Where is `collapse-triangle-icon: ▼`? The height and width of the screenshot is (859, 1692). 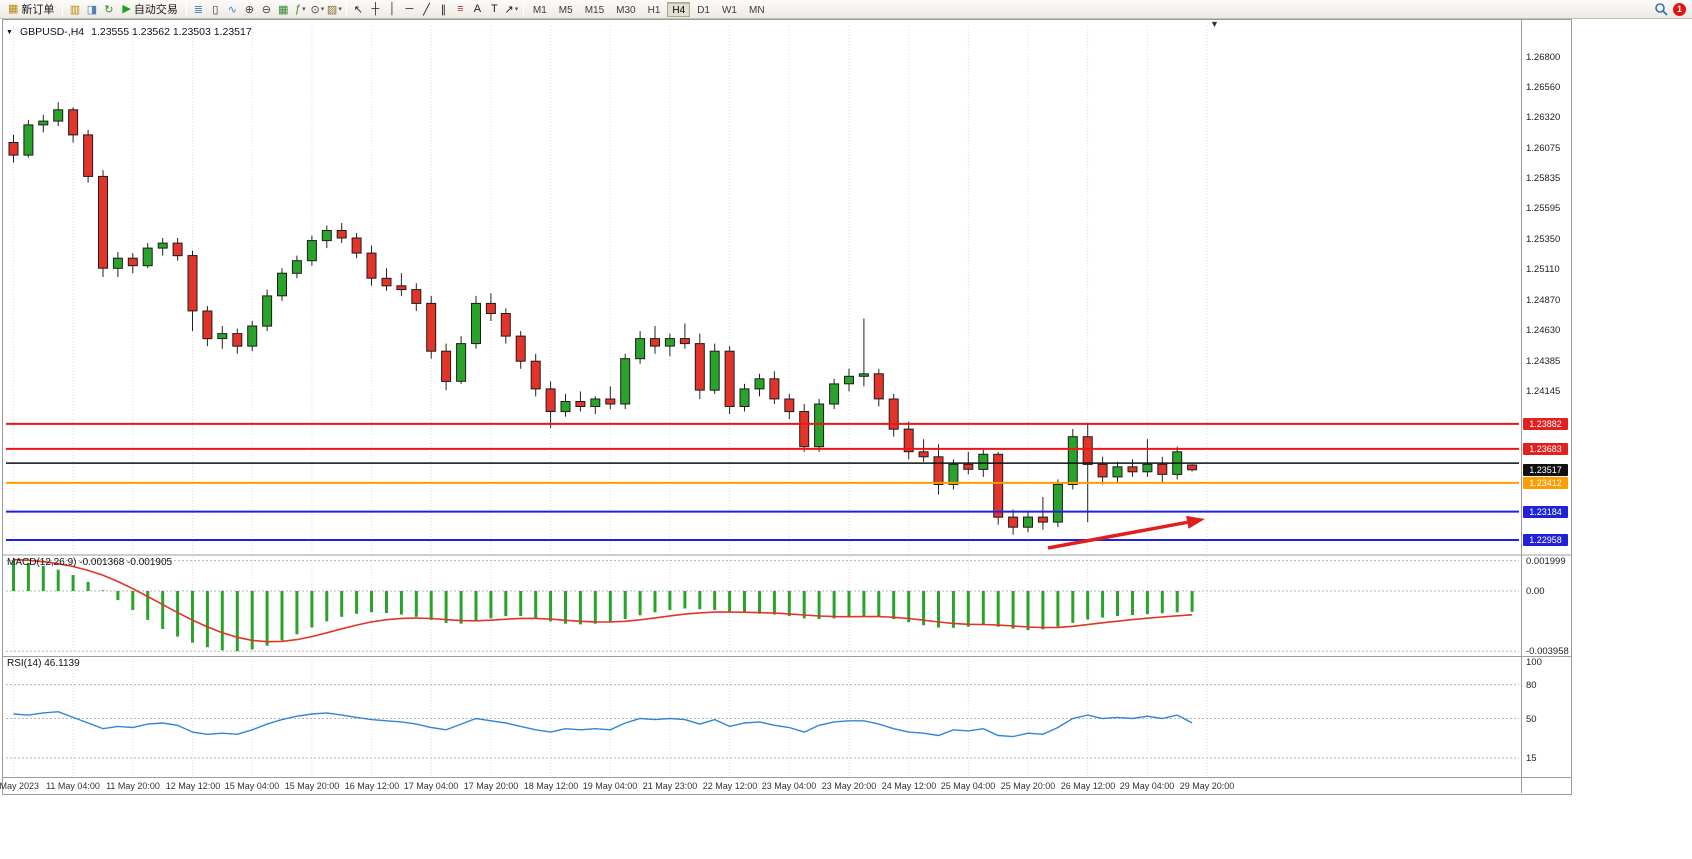 collapse-triangle-icon: ▼ is located at coordinates (9, 32).